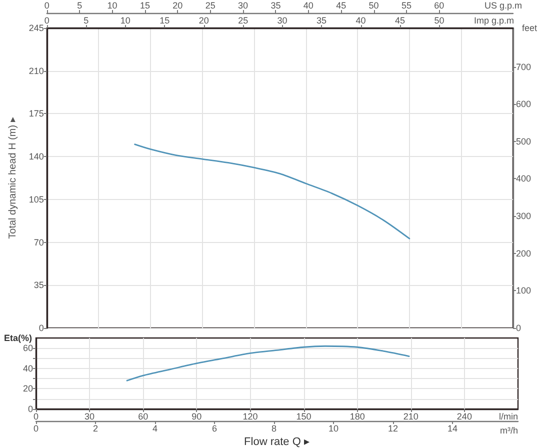  I want to click on y-tick-label: 210, so click(36, 71).